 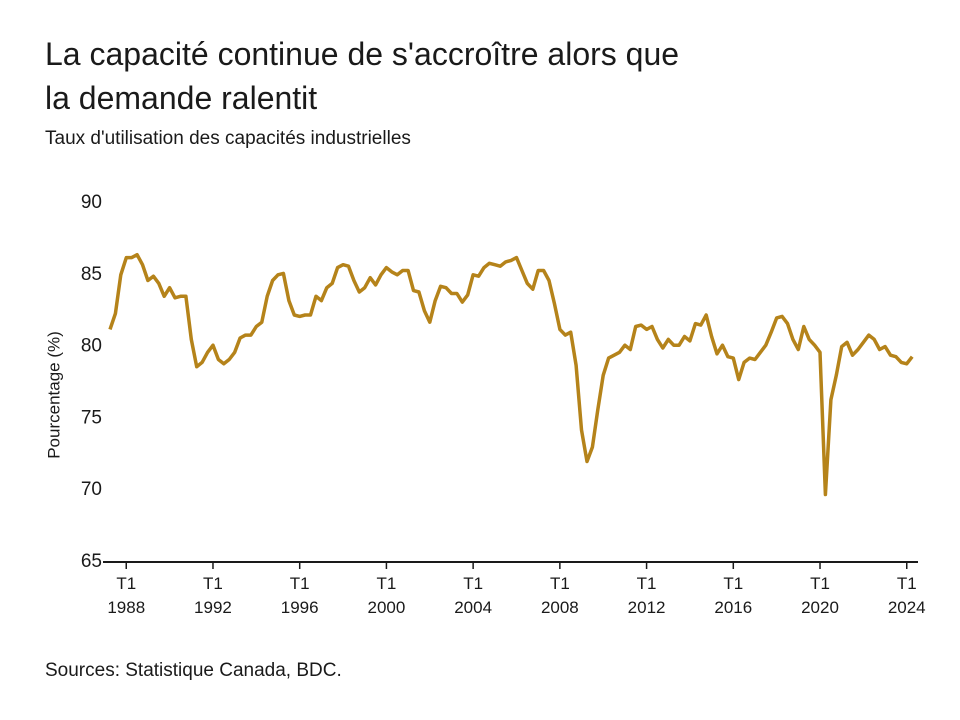 What do you see at coordinates (386, 595) in the screenshot?
I see `x-tick-label: T1 2000` at bounding box center [386, 595].